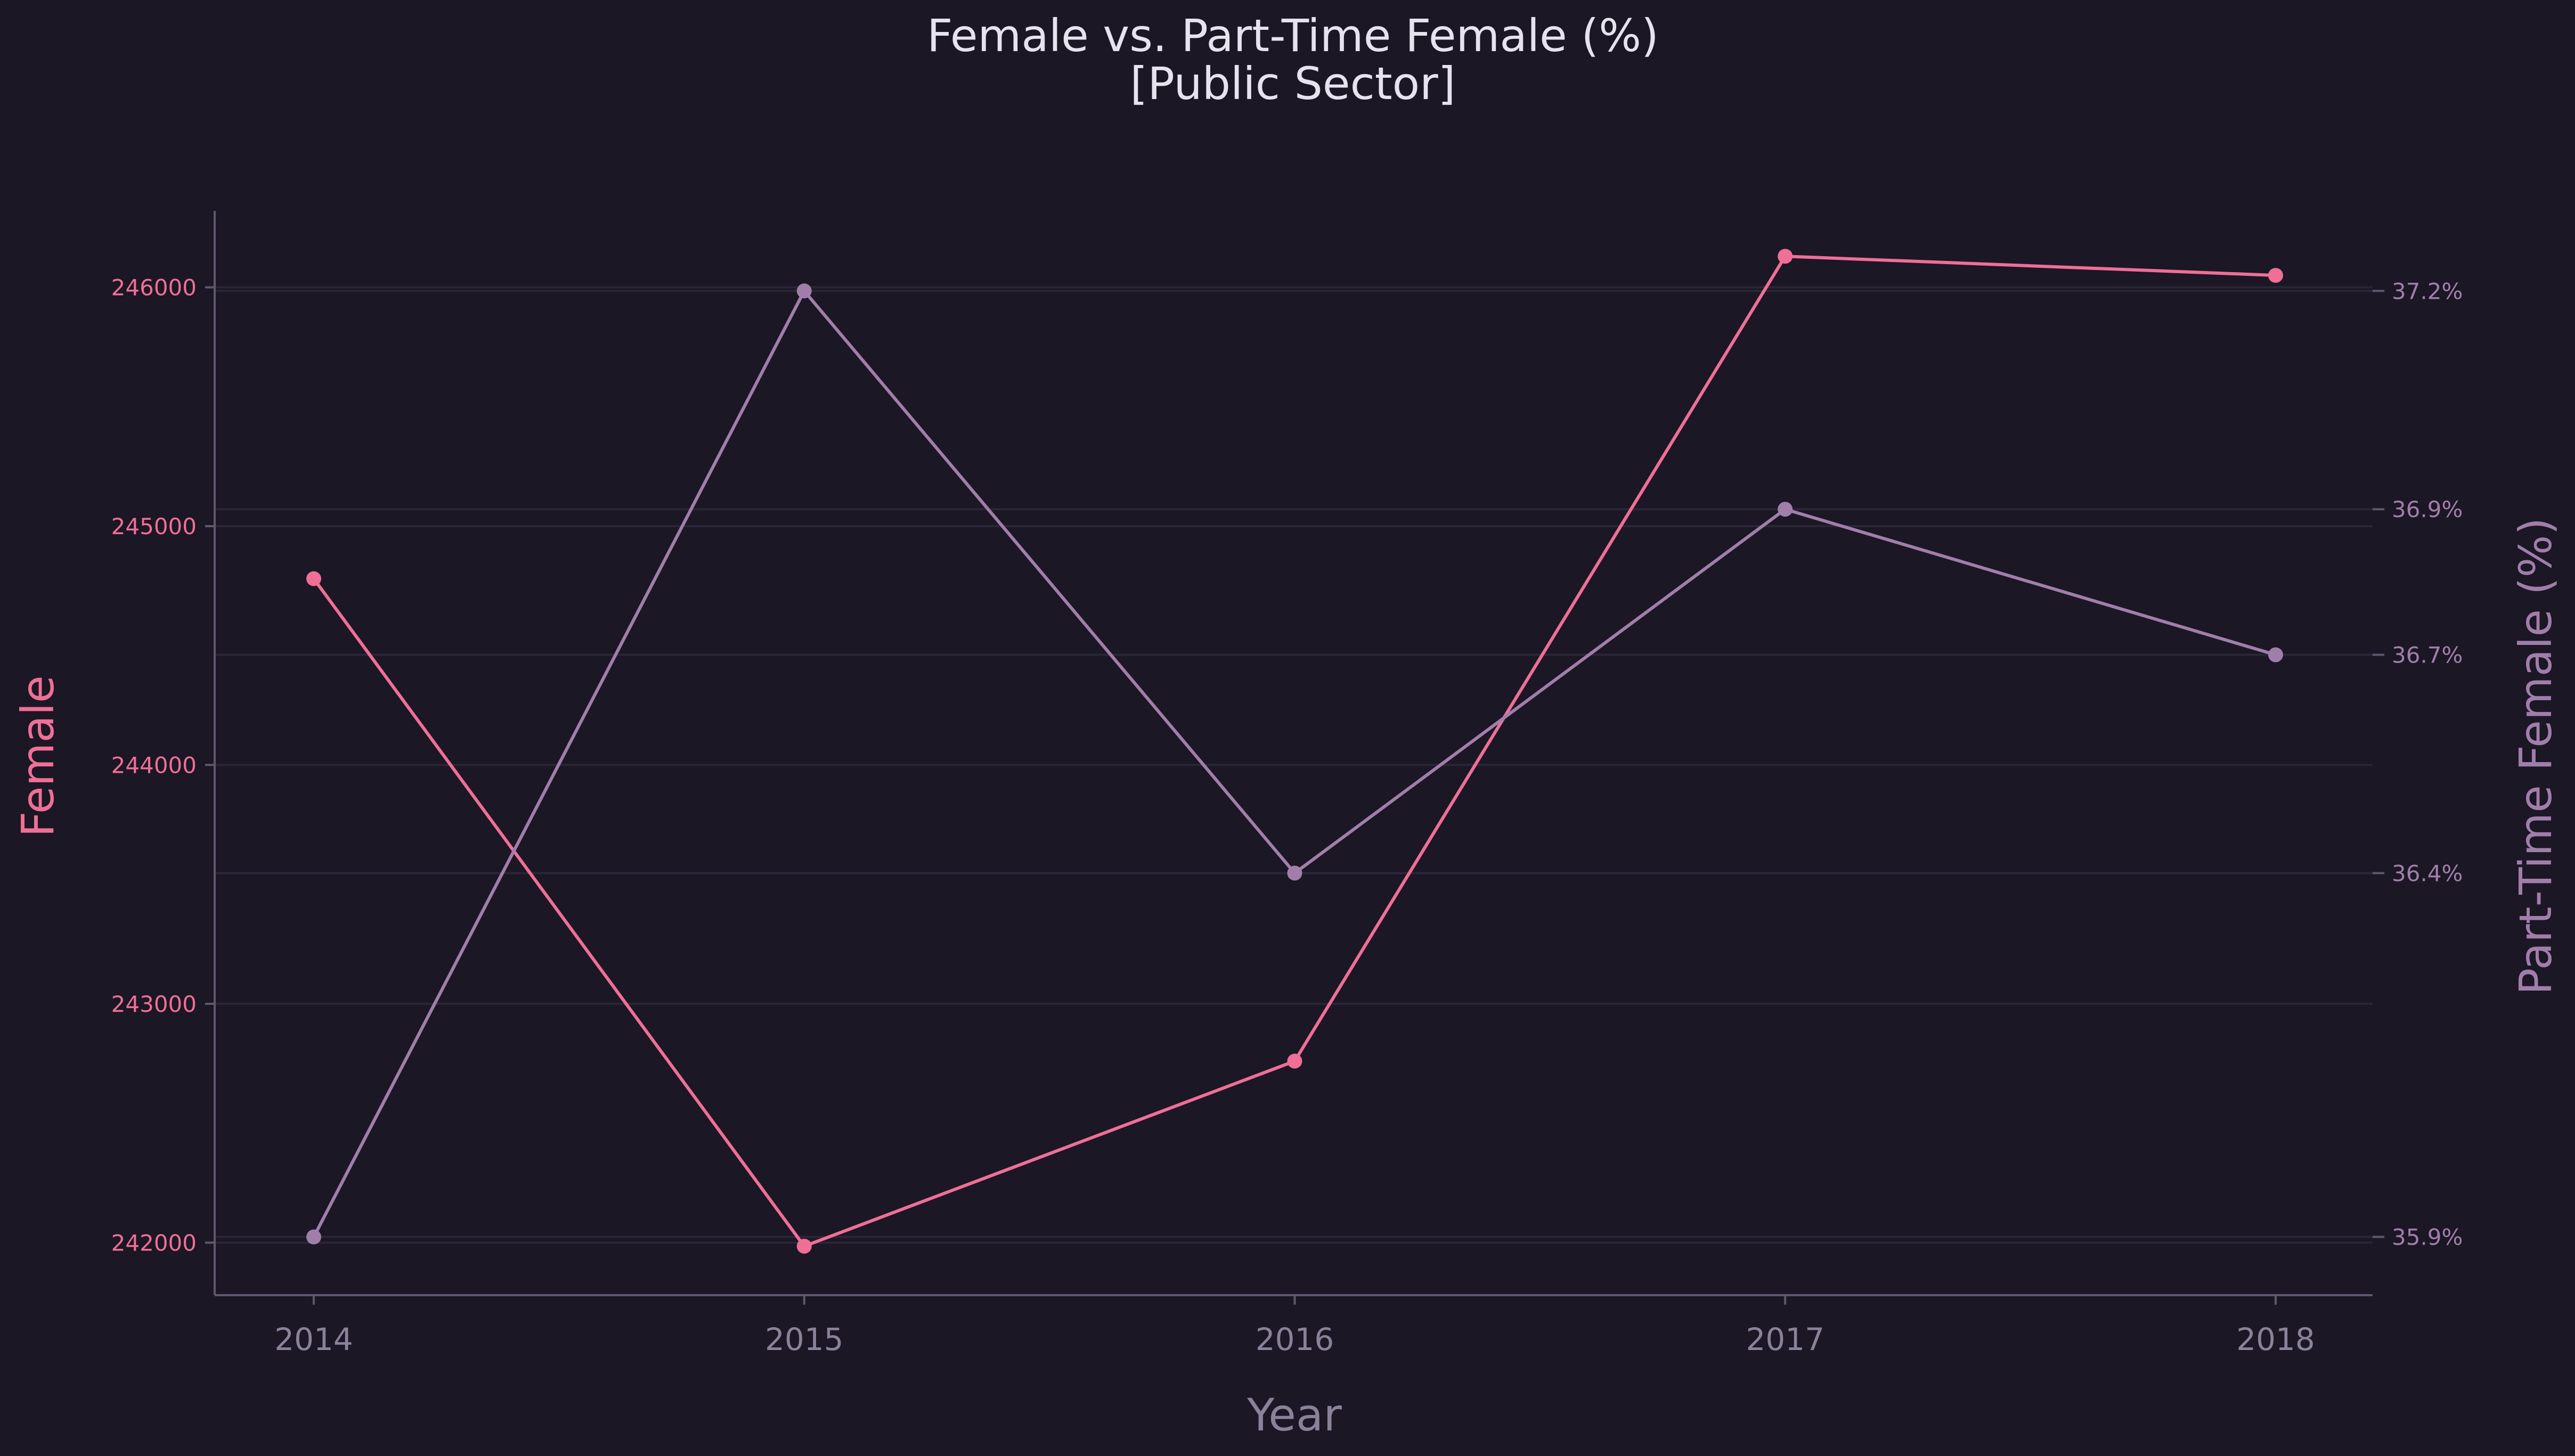  What do you see at coordinates (2427, 291) in the screenshot?
I see `right-tick-label-4: 37.2%` at bounding box center [2427, 291].